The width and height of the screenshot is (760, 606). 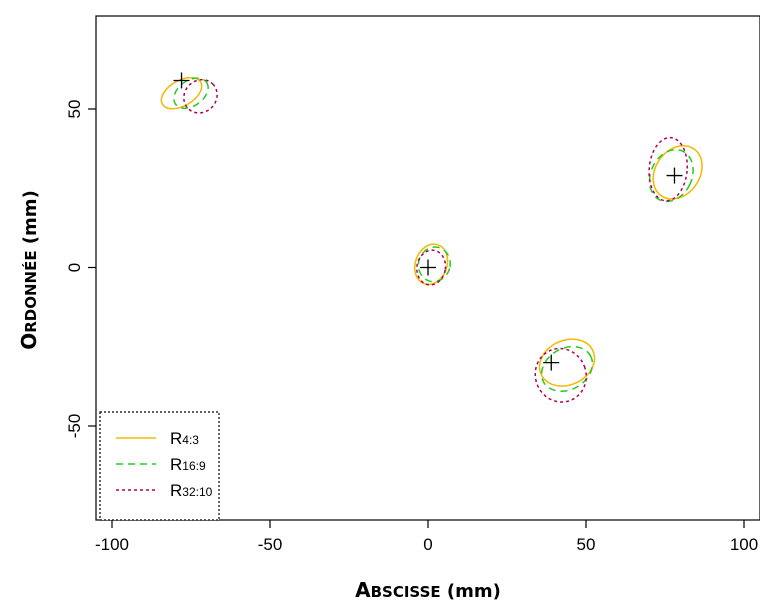 I want to click on x-axis-title: ABSCISSE (mm), so click(x=428, y=590).